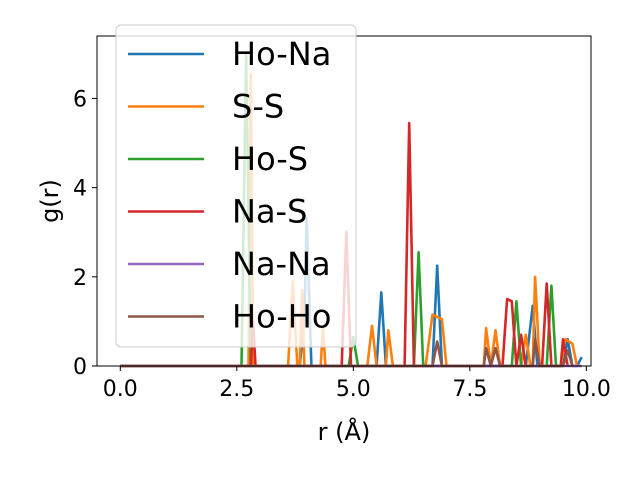 The width and height of the screenshot is (640, 480). What do you see at coordinates (469, 389) in the screenshot?
I see `x-tick-label: 7.5` at bounding box center [469, 389].